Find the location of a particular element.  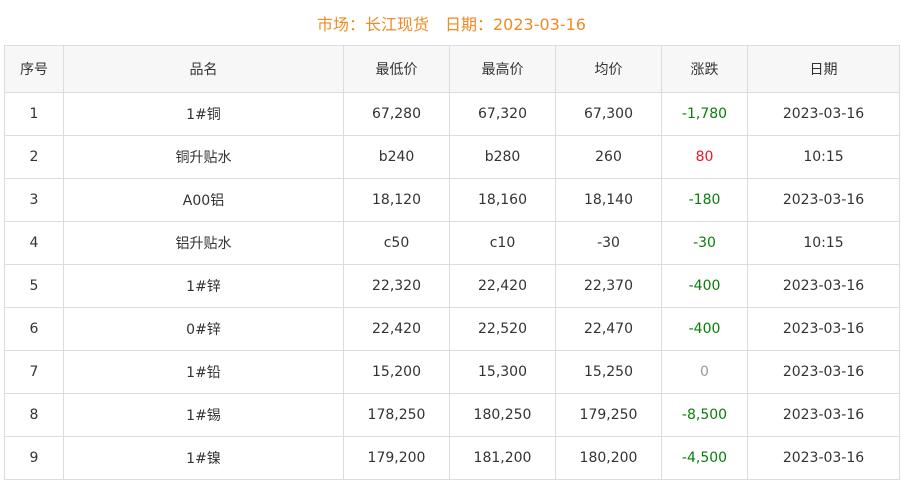

cell-change: -1,780 is located at coordinates (704, 114).